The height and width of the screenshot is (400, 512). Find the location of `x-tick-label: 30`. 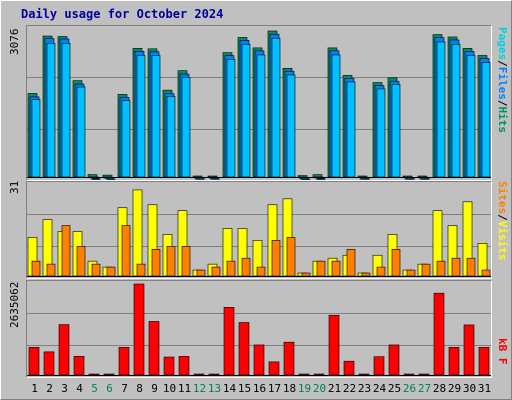

x-tick-label: 30 is located at coordinates (469, 388).